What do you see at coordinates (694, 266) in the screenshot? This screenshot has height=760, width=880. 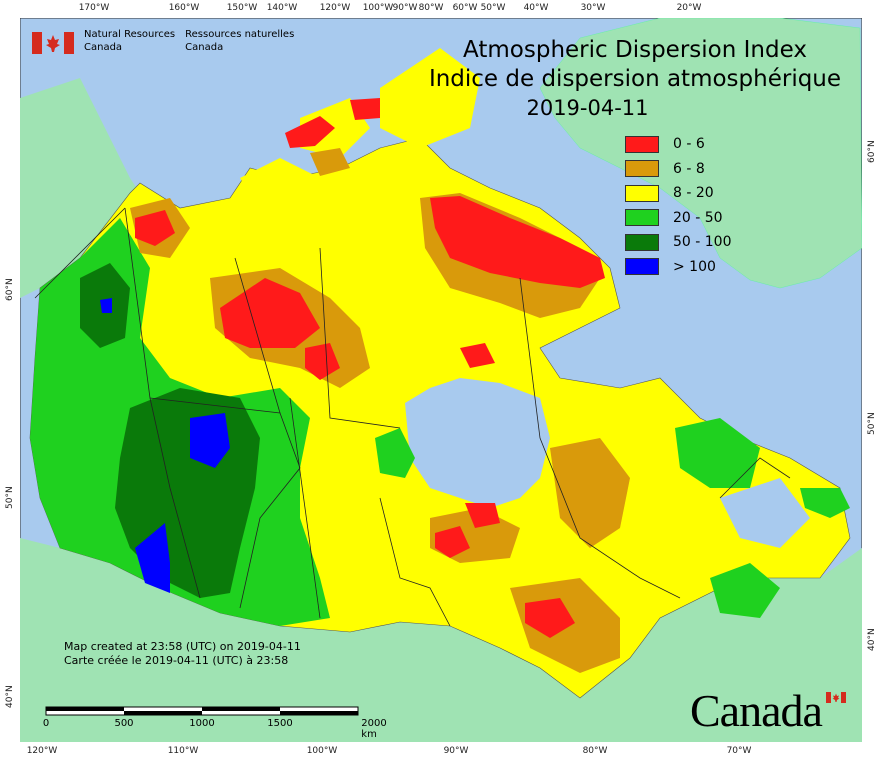 I see `legend-label: > 100` at bounding box center [694, 266].